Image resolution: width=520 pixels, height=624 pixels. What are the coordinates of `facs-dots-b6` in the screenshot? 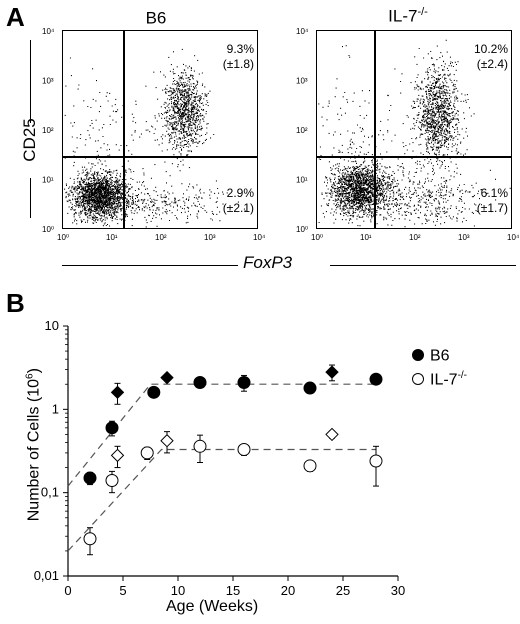 It's located at (155, 138).